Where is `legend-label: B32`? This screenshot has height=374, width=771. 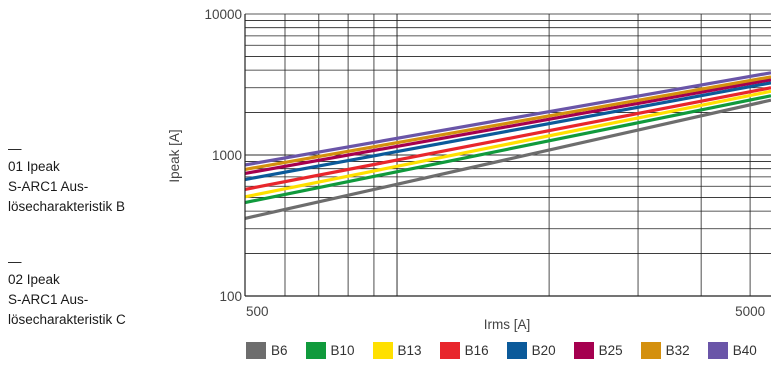 legend-label: B32 is located at coordinates (677, 350).